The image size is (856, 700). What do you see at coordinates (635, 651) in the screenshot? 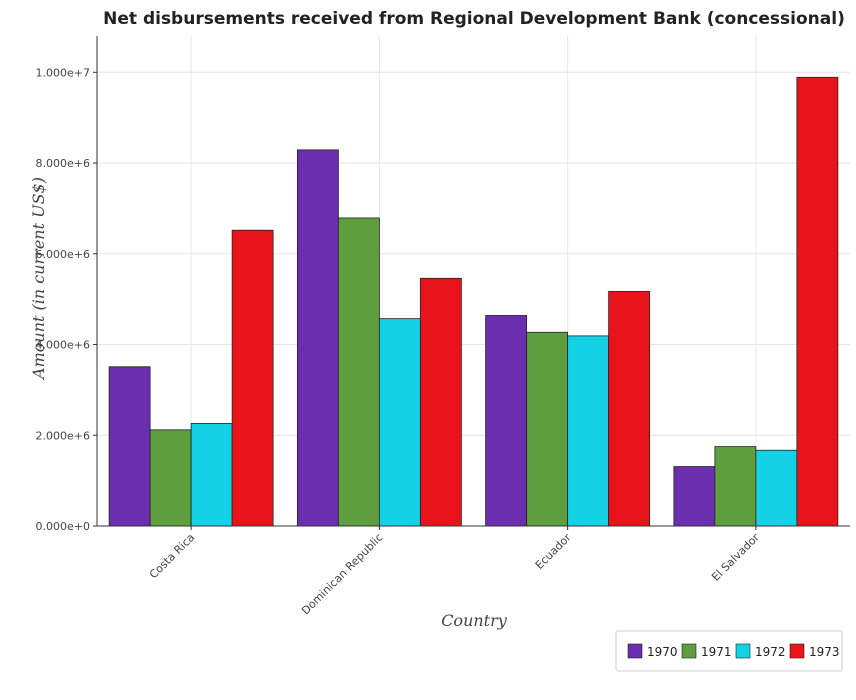
I see `legend-swatch-1970` at bounding box center [635, 651].